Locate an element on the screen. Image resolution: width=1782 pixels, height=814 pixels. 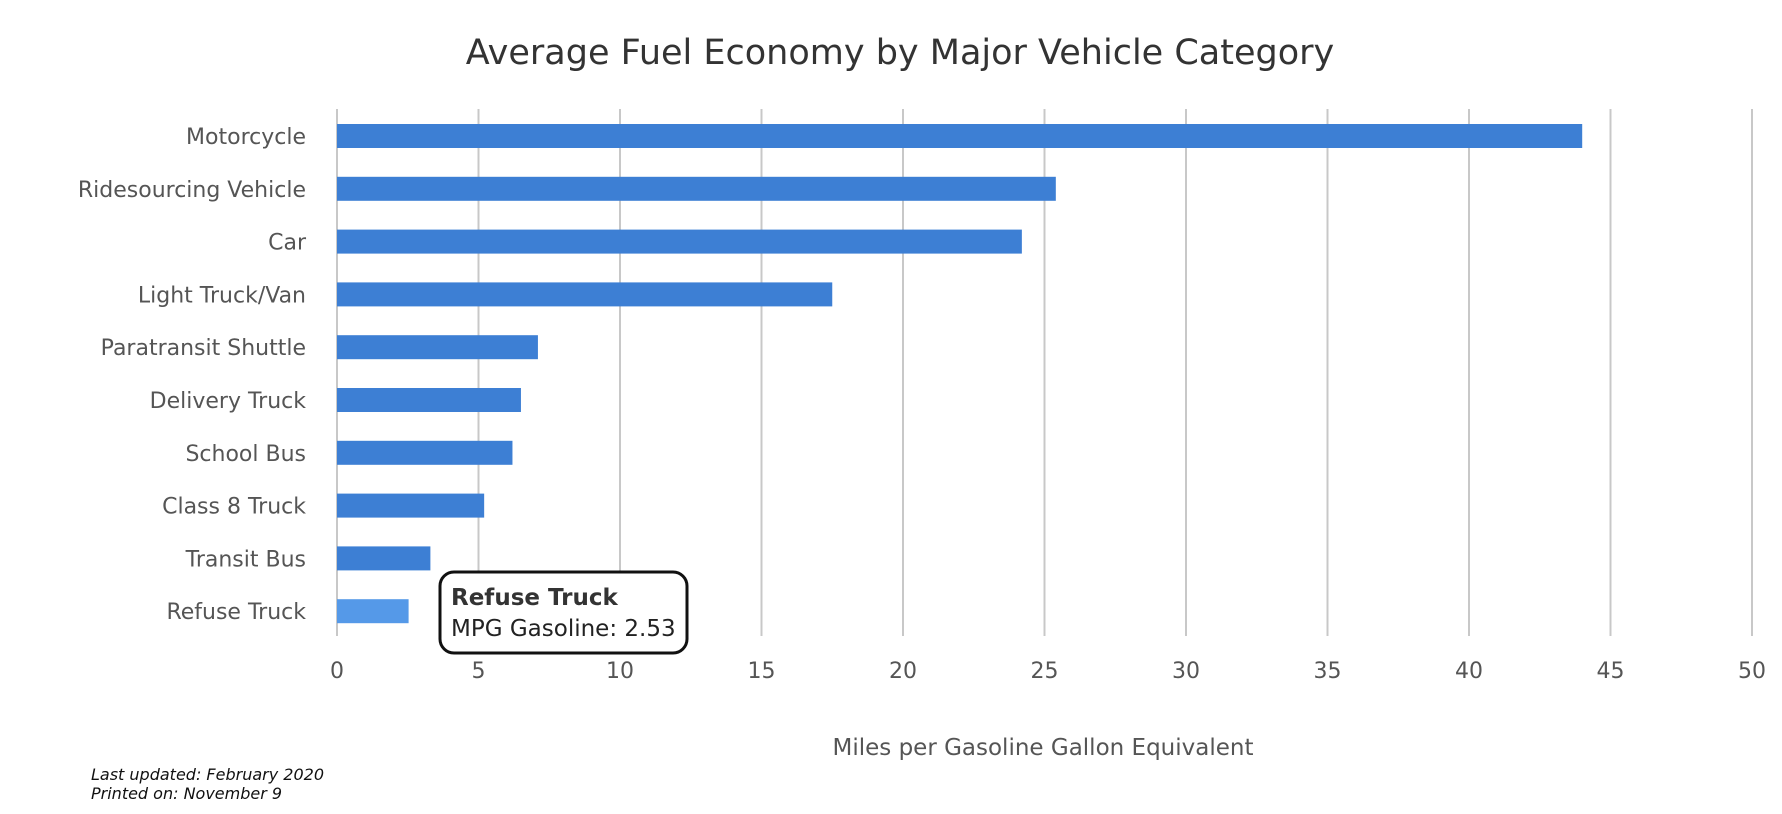
category-label: Transit Bus is located at coordinates (245, 559).